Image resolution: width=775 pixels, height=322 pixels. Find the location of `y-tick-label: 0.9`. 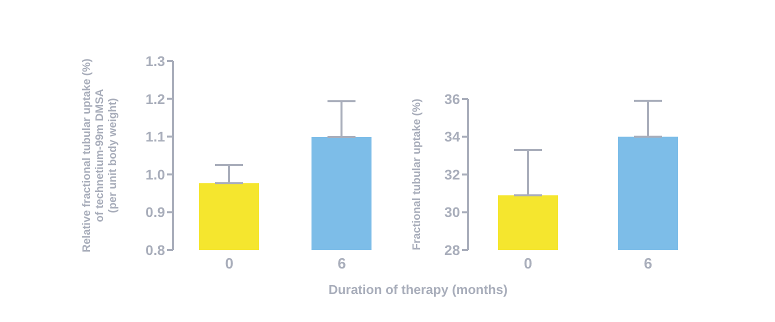

y-tick-label: 0.9 is located at coordinates (156, 212).